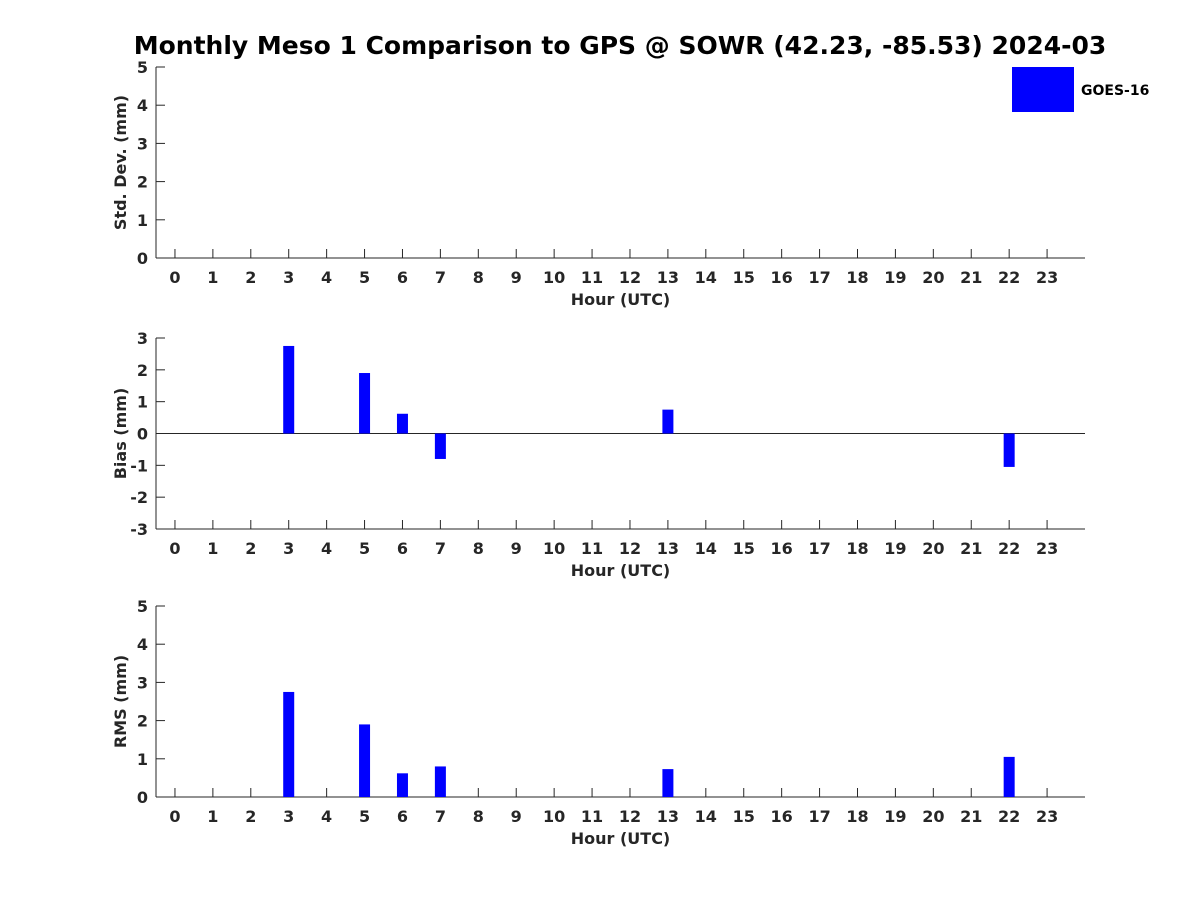 The image size is (1200, 900). I want to click on bias-y-tick-label: 1, so click(142, 402).